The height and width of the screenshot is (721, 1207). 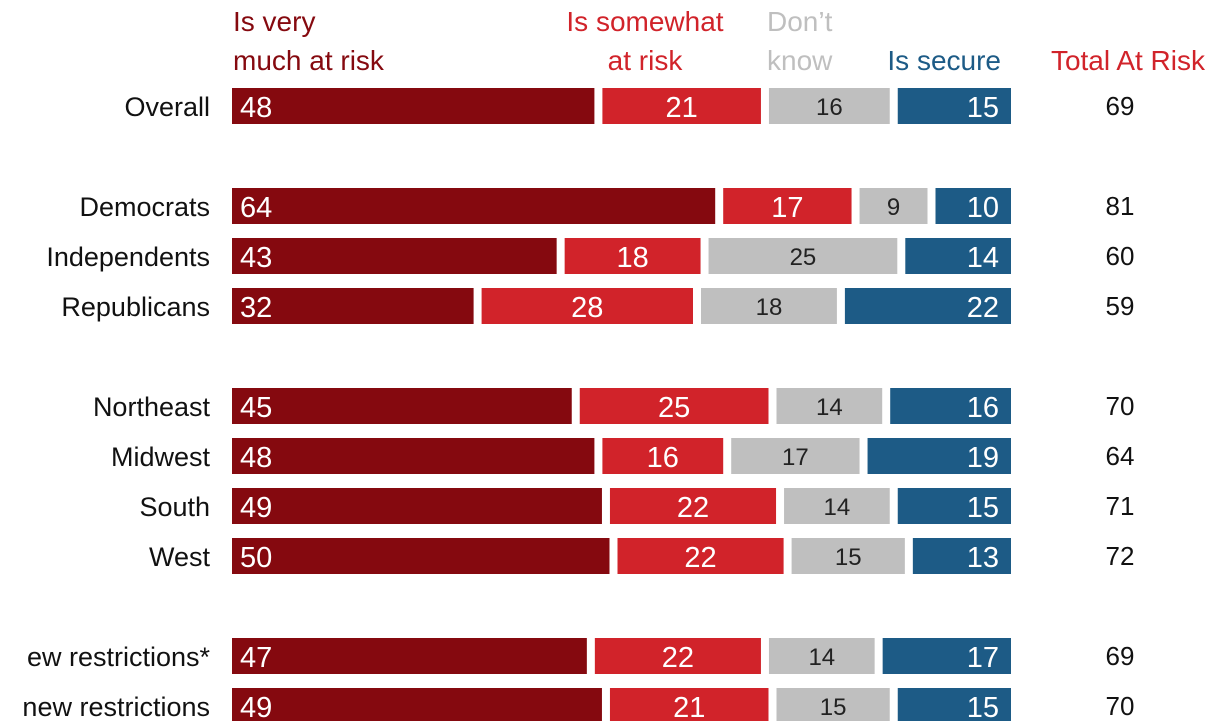 What do you see at coordinates (256, 308) in the screenshot?
I see `value-label-very-much: 32` at bounding box center [256, 308].